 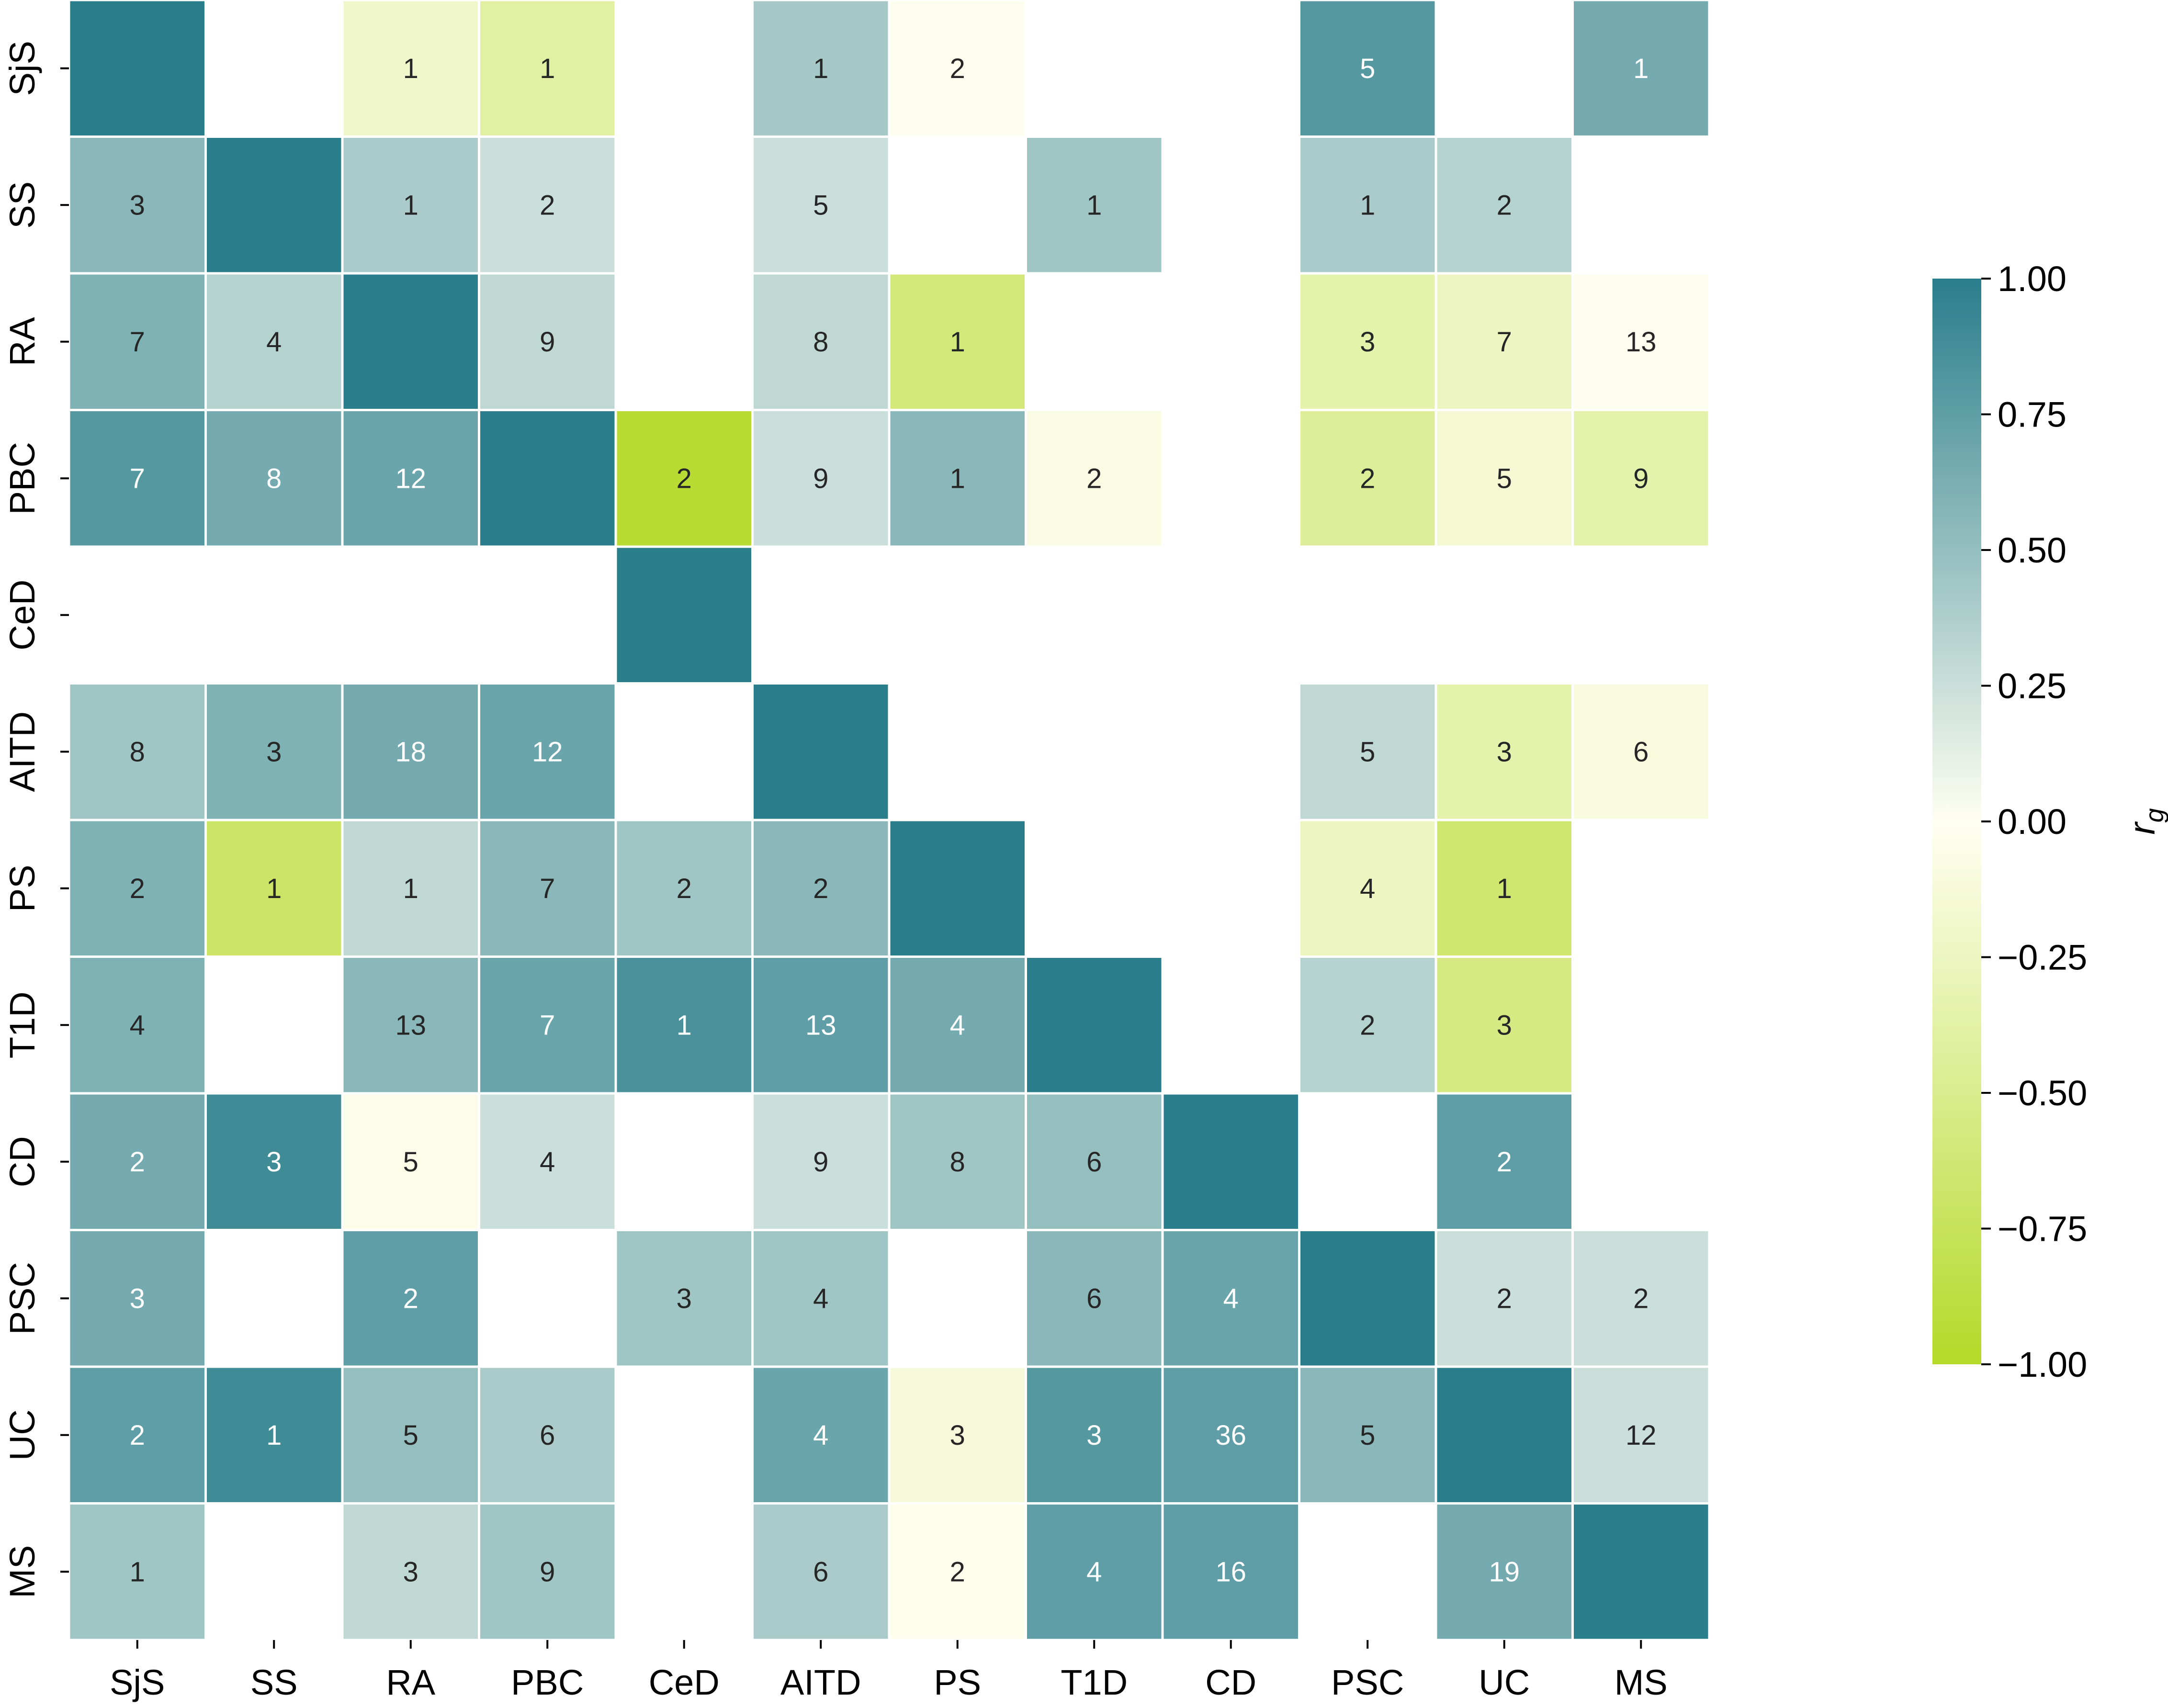 What do you see at coordinates (411, 1435) in the screenshot?
I see `heatmap-cell-UC-RA` at bounding box center [411, 1435].